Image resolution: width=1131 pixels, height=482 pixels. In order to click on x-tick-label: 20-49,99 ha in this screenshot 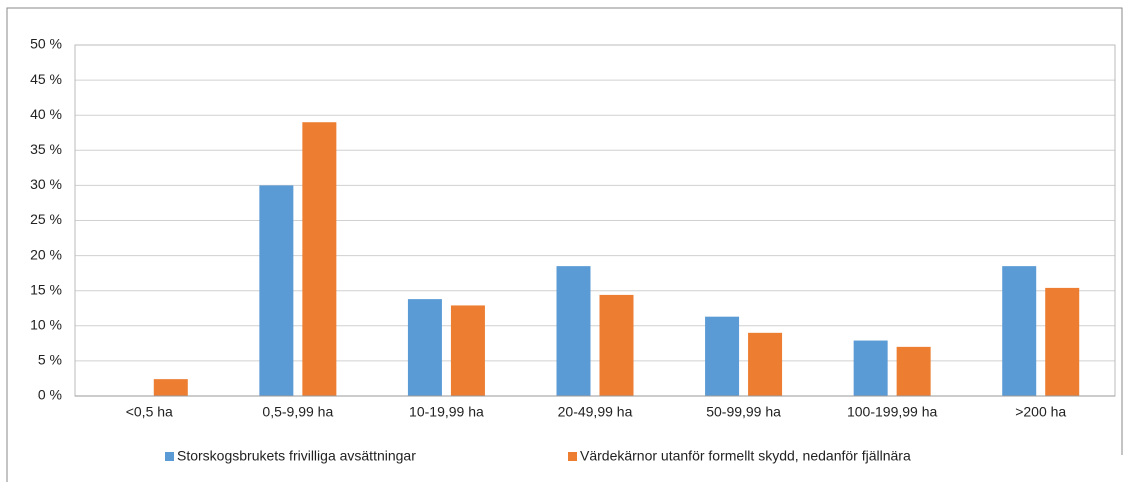, I will do `click(595, 412)`.